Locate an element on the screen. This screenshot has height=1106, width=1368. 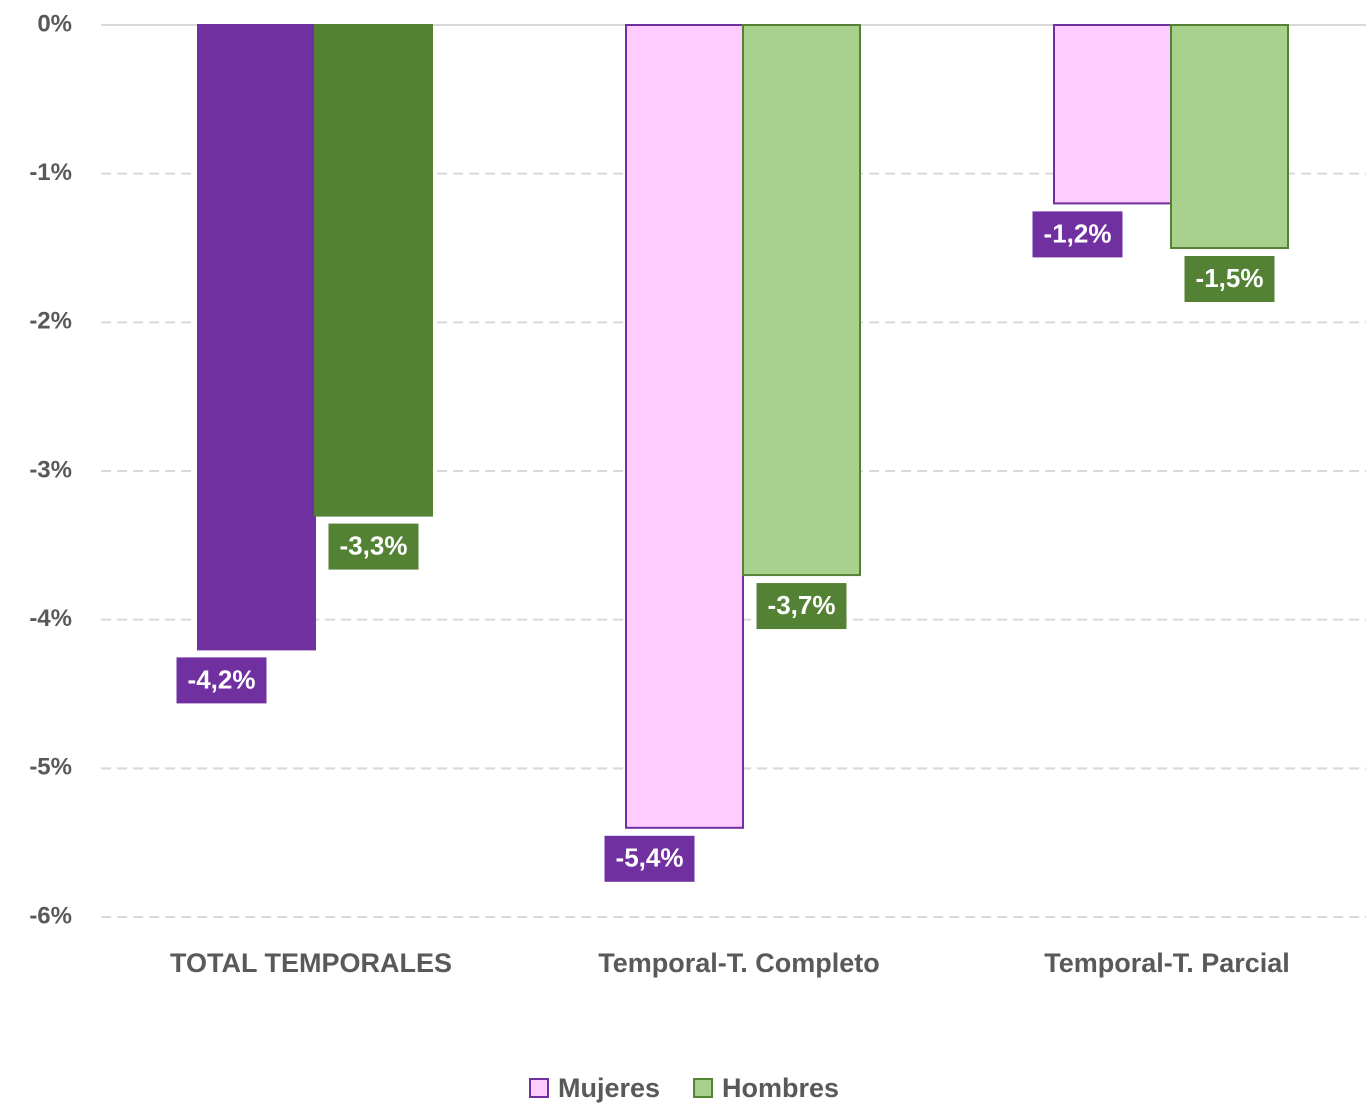
value-label: -5,4% is located at coordinates (650, 858).